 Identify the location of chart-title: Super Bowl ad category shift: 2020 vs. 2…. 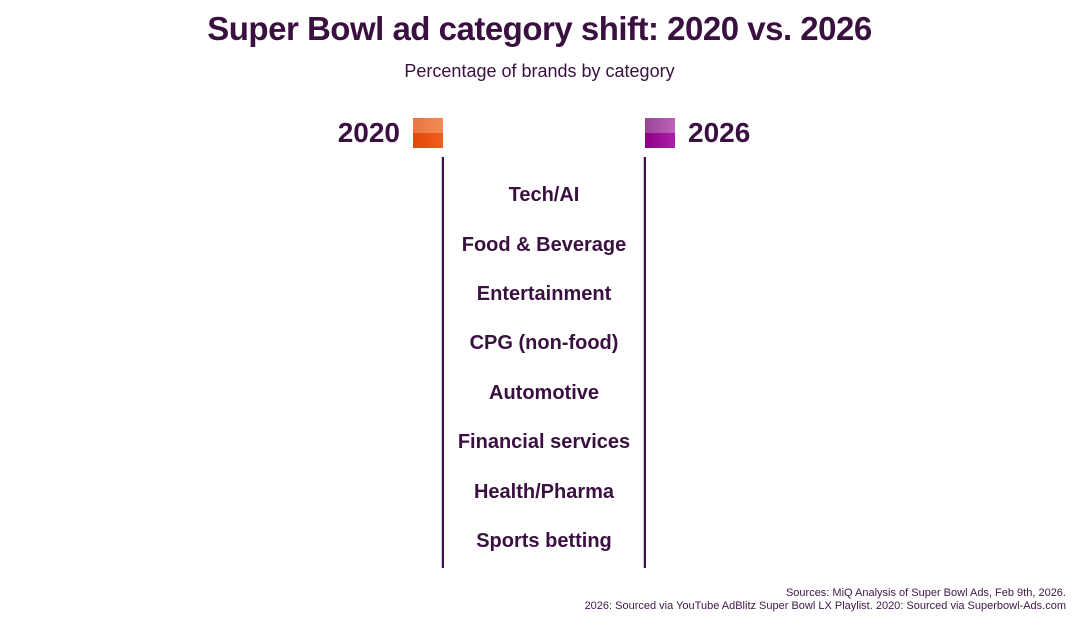
(539, 28).